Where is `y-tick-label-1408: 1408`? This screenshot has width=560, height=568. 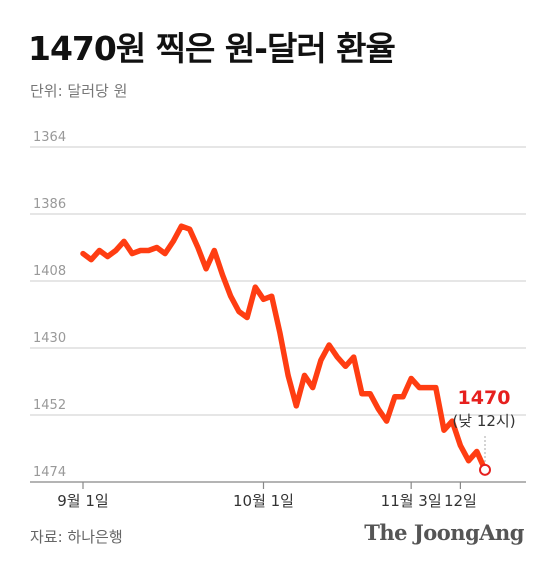 y-tick-label-1408: 1408 is located at coordinates (49, 271).